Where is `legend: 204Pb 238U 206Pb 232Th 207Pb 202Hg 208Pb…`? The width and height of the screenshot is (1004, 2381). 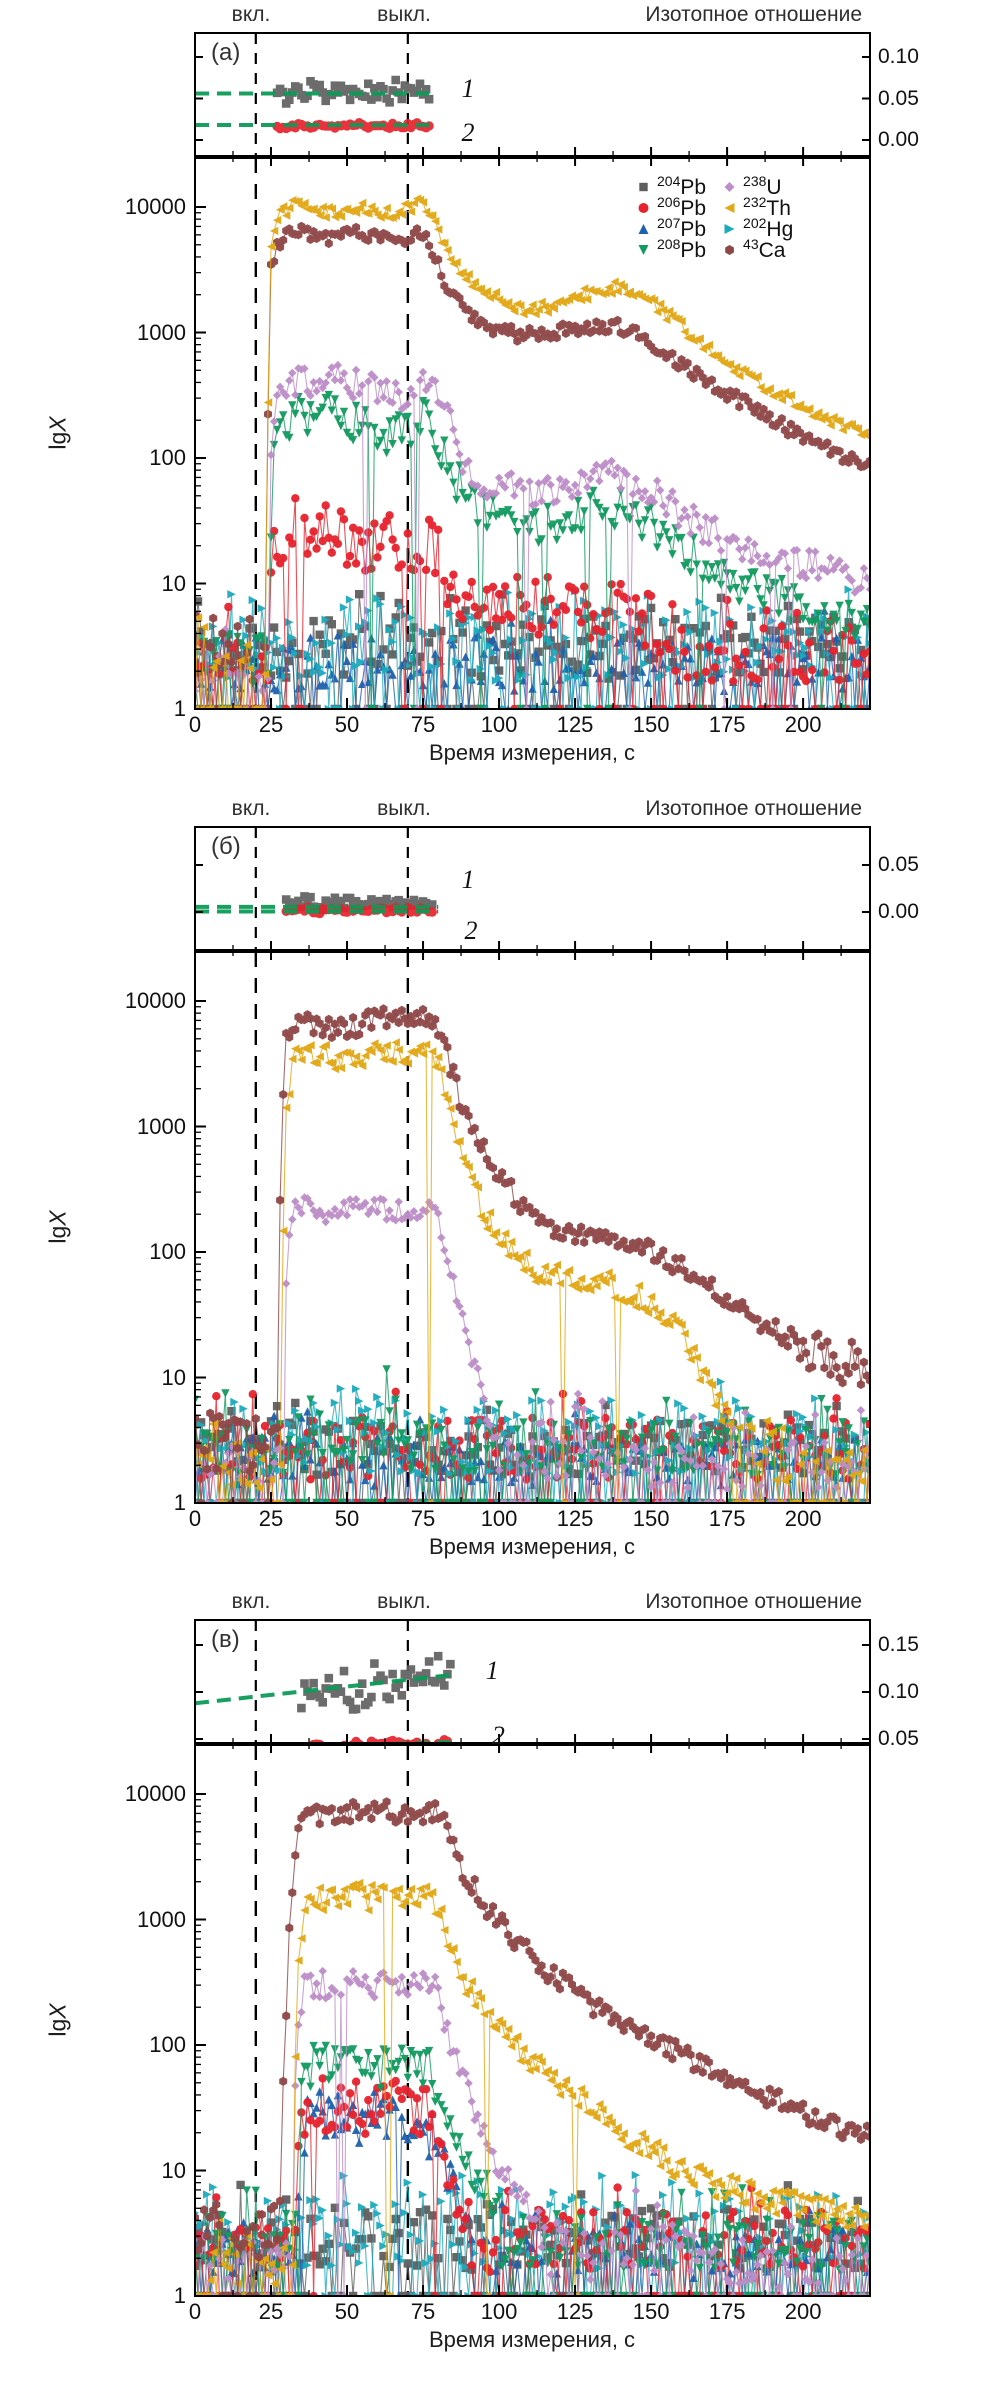
legend: 204Pb 238U 206Pb 232Th 207Pb 202Hg 208Pb… is located at coordinates (714, 217).